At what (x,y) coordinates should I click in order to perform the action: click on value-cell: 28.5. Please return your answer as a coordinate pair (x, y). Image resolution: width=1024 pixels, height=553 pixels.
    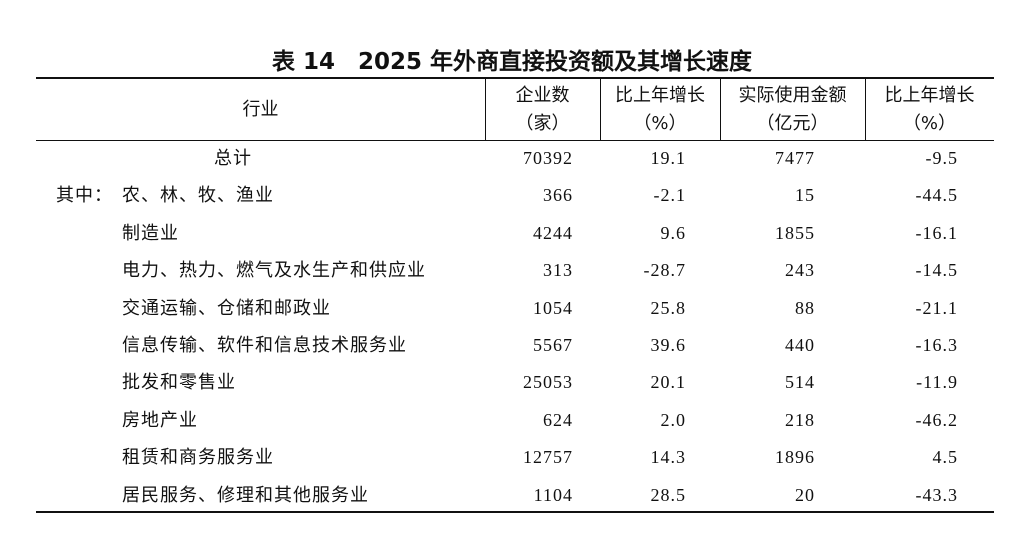
    Looking at the image, I should click on (668, 494).